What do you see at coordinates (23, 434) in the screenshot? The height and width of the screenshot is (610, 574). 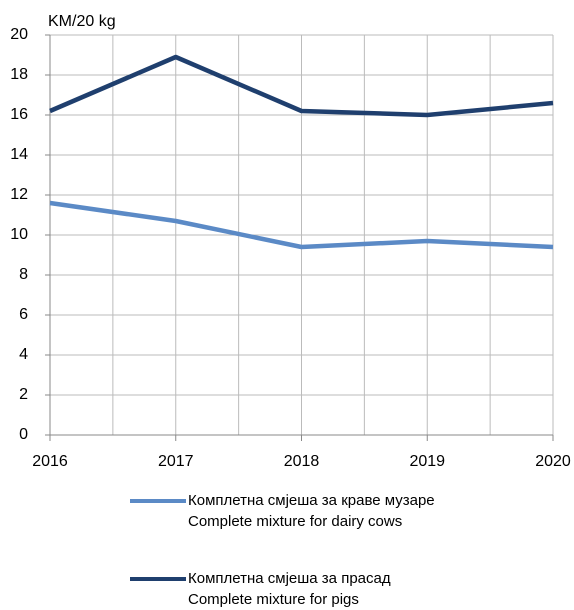 I see `y-tick-label: 0` at bounding box center [23, 434].